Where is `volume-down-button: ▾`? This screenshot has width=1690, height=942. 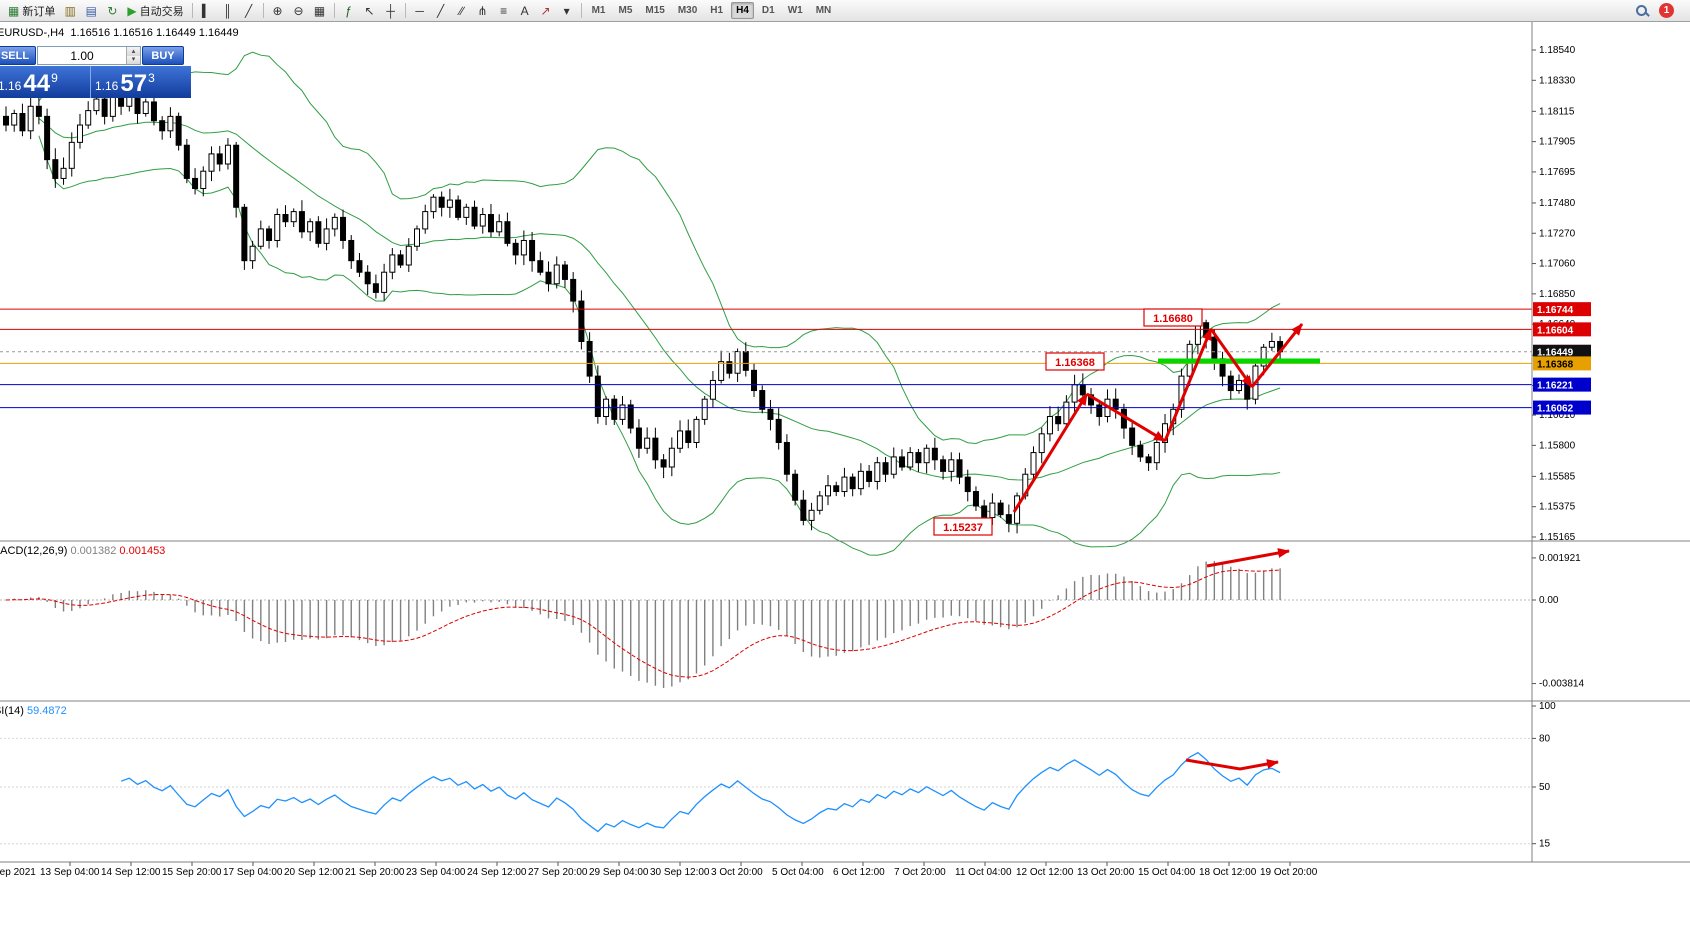
volume-down-button: ▾ is located at coordinates (133, 59).